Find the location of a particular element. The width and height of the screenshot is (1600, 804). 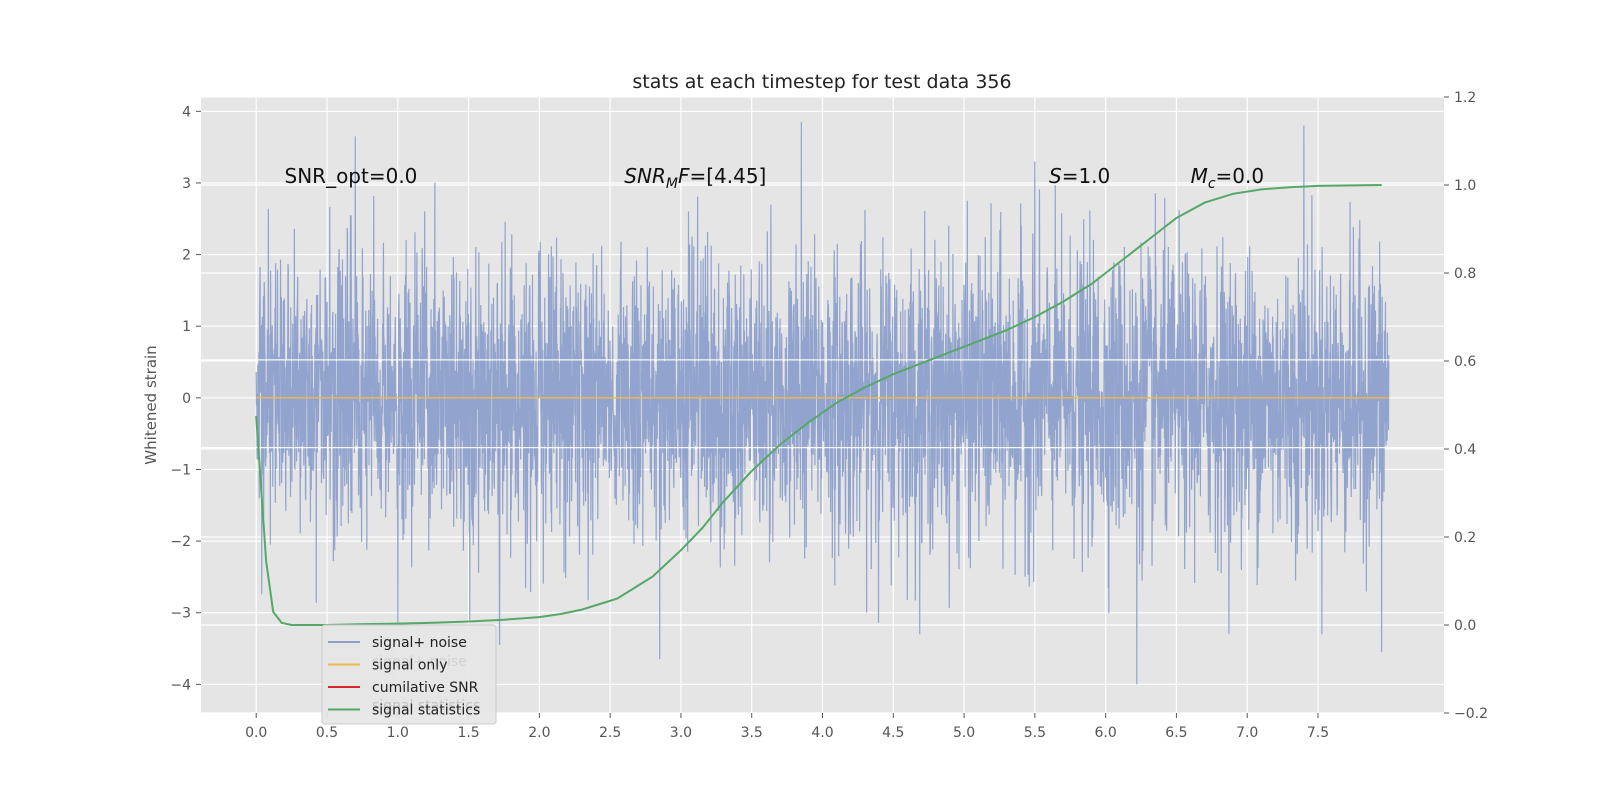

x-tick-label: 2.0 is located at coordinates (539, 733).